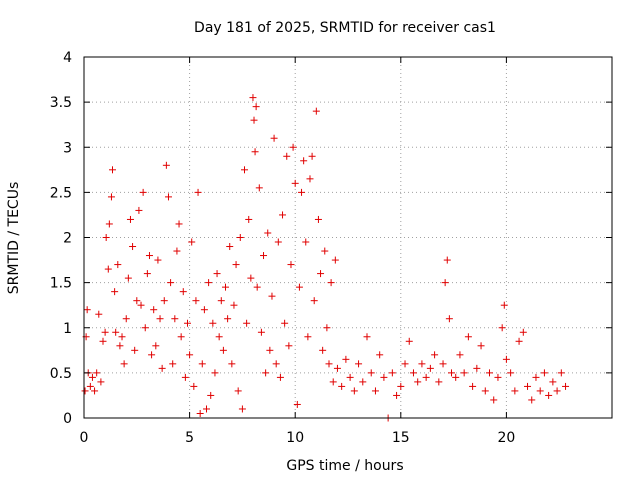 The image size is (640, 480). Describe the element at coordinates (506, 438) in the screenshot. I see `x-tick-label: 20` at that location.